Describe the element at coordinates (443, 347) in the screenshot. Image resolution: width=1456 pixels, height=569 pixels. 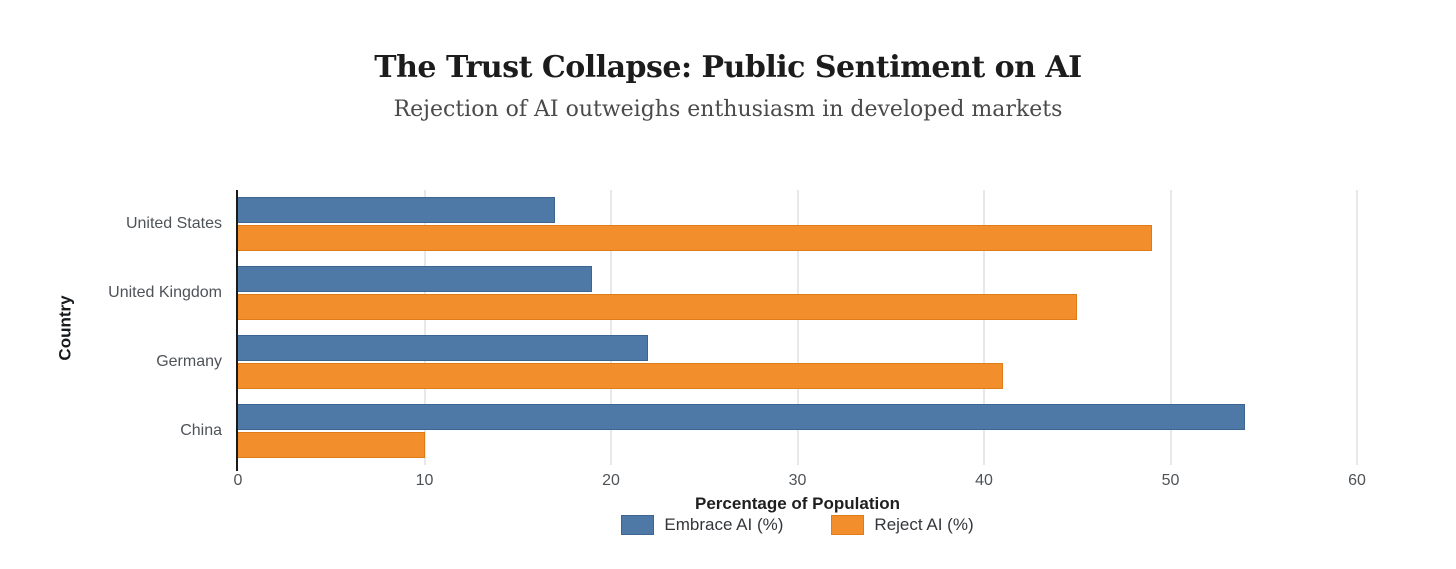
I see `bar-germany-embrace` at that location.